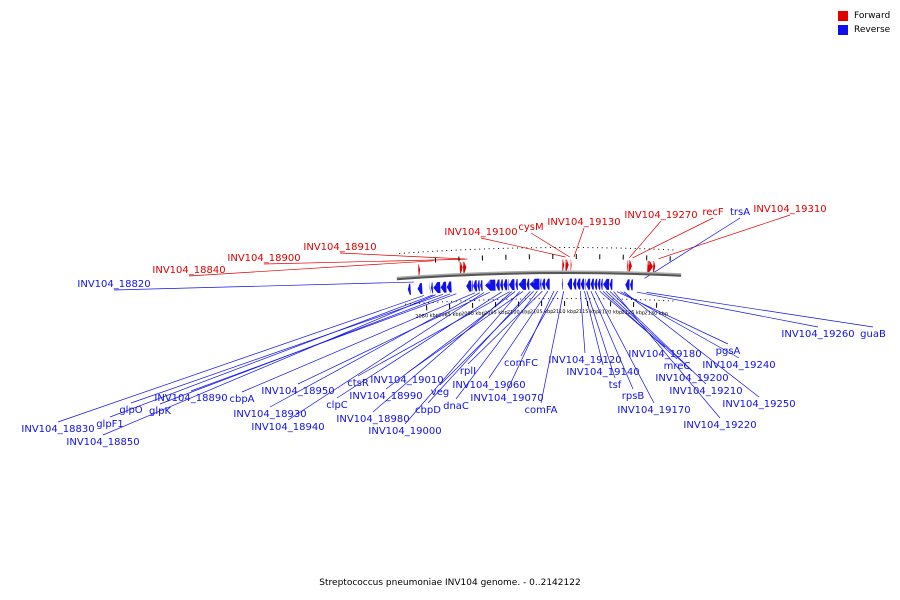  What do you see at coordinates (480, 232) in the screenshot?
I see `forward-gene-label: INV104_19100` at bounding box center [480, 232].